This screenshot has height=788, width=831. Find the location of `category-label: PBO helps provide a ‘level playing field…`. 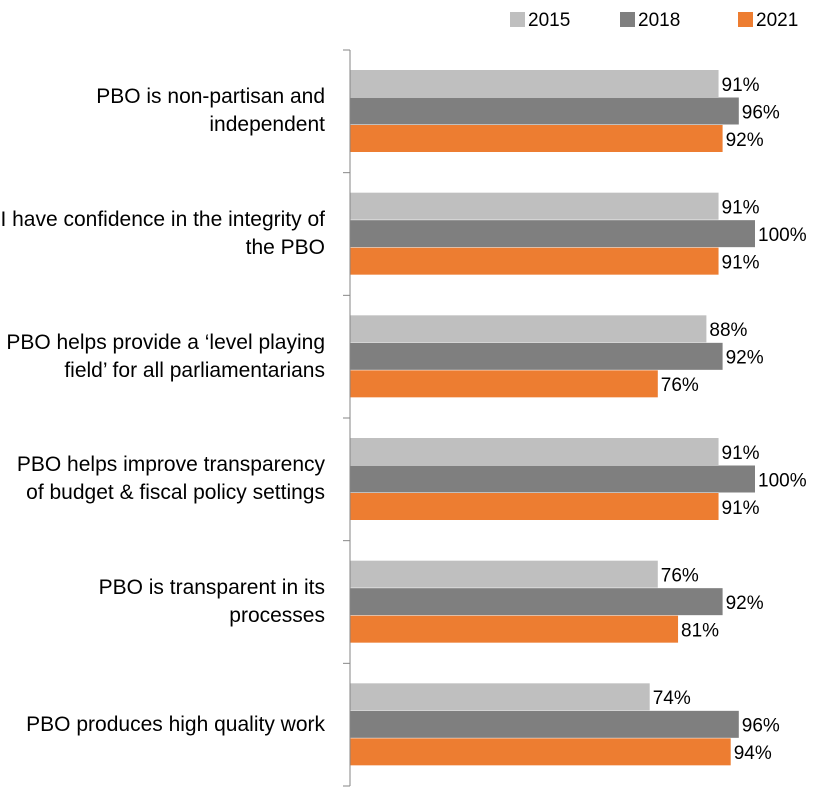

category-label: PBO helps provide a ‘level playing field… is located at coordinates (165, 356).